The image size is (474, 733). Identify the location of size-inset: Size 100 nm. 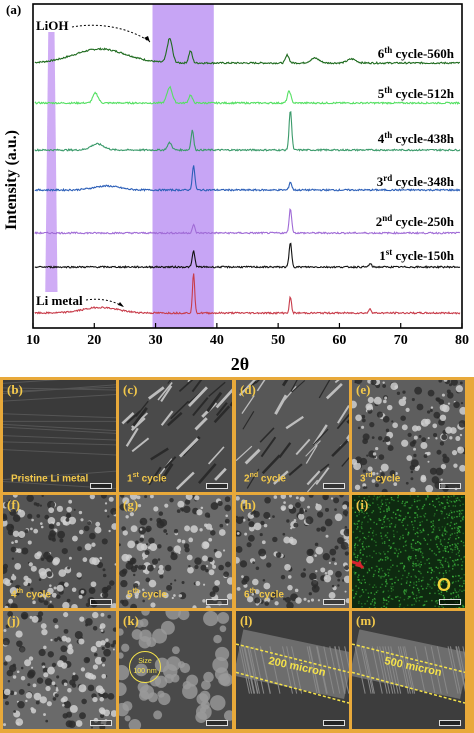
(145, 667).